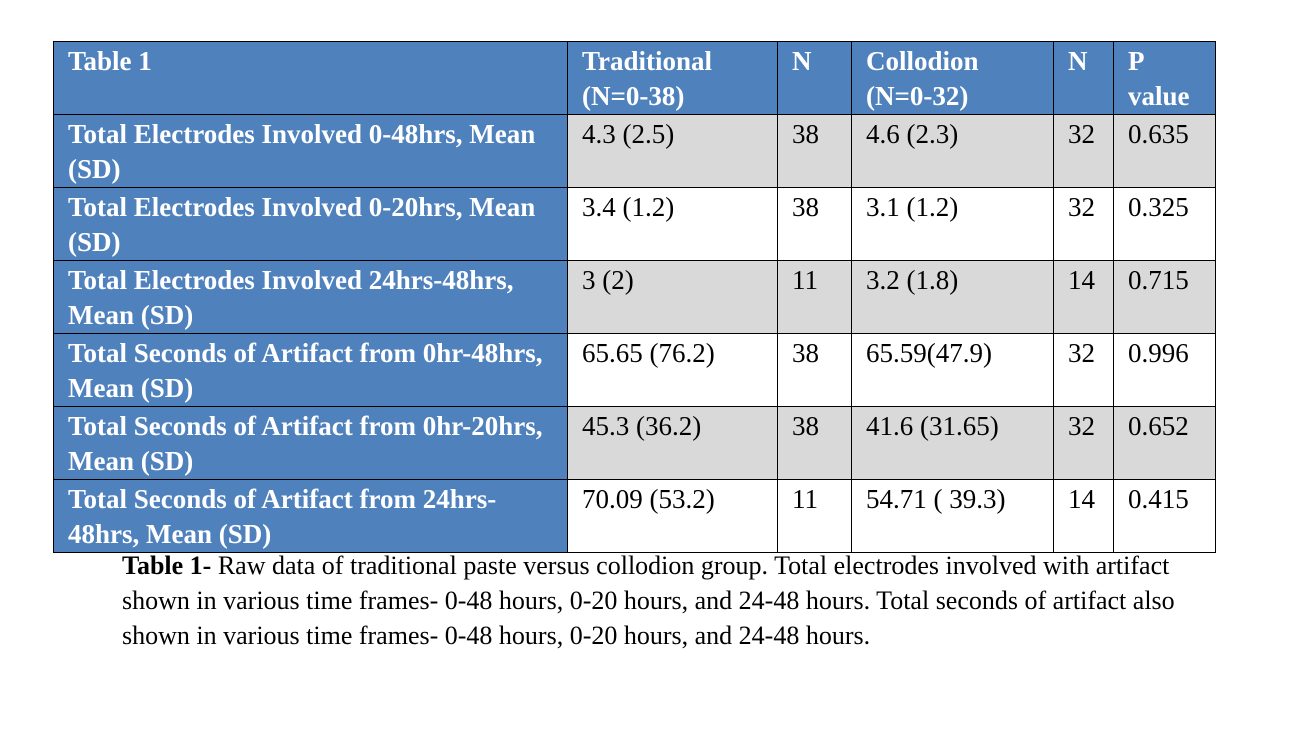  I want to click on table-cell: 65.59(47.9), so click(952, 370).